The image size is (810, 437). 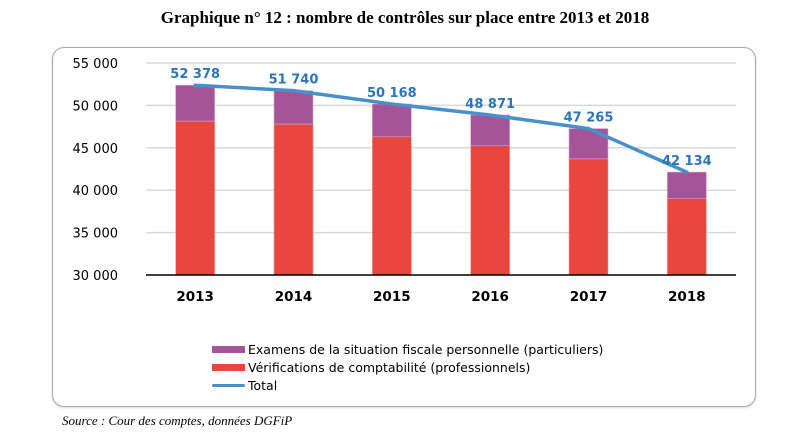 I want to click on total-line-path, so click(x=441, y=128).